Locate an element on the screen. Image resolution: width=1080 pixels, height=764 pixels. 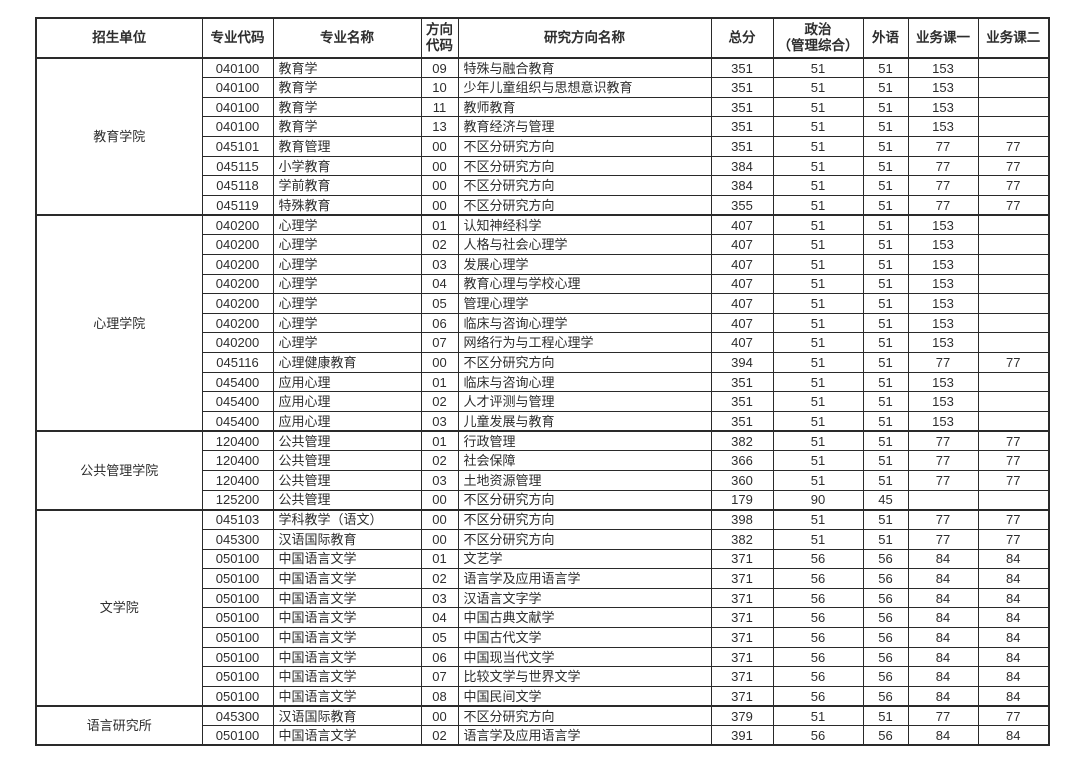
total-score-cell: 355 is located at coordinates (742, 205).